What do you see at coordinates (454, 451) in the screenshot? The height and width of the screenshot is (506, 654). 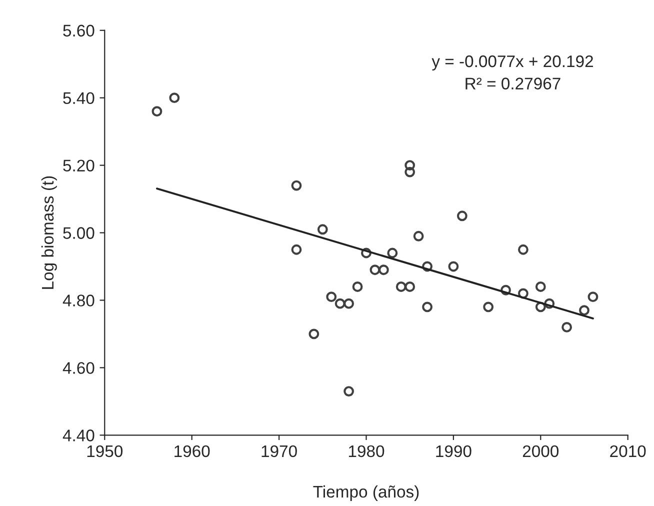 I see `x-tick-label: 1990` at bounding box center [454, 451].